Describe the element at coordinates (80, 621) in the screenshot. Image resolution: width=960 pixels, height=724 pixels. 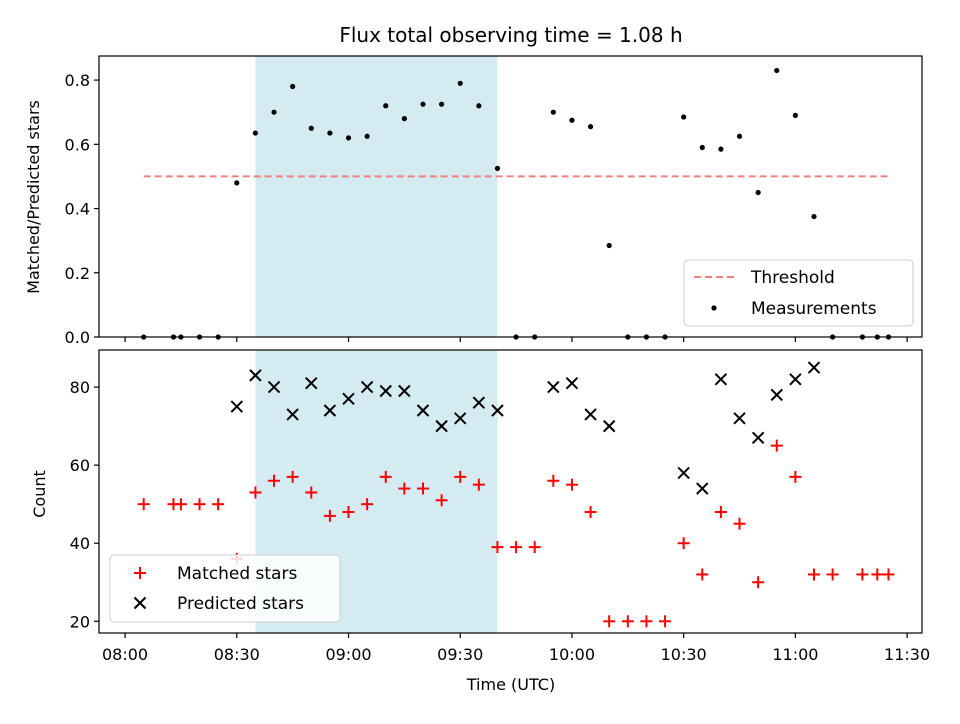
I see `bottom-y-tick-label: 20` at that location.